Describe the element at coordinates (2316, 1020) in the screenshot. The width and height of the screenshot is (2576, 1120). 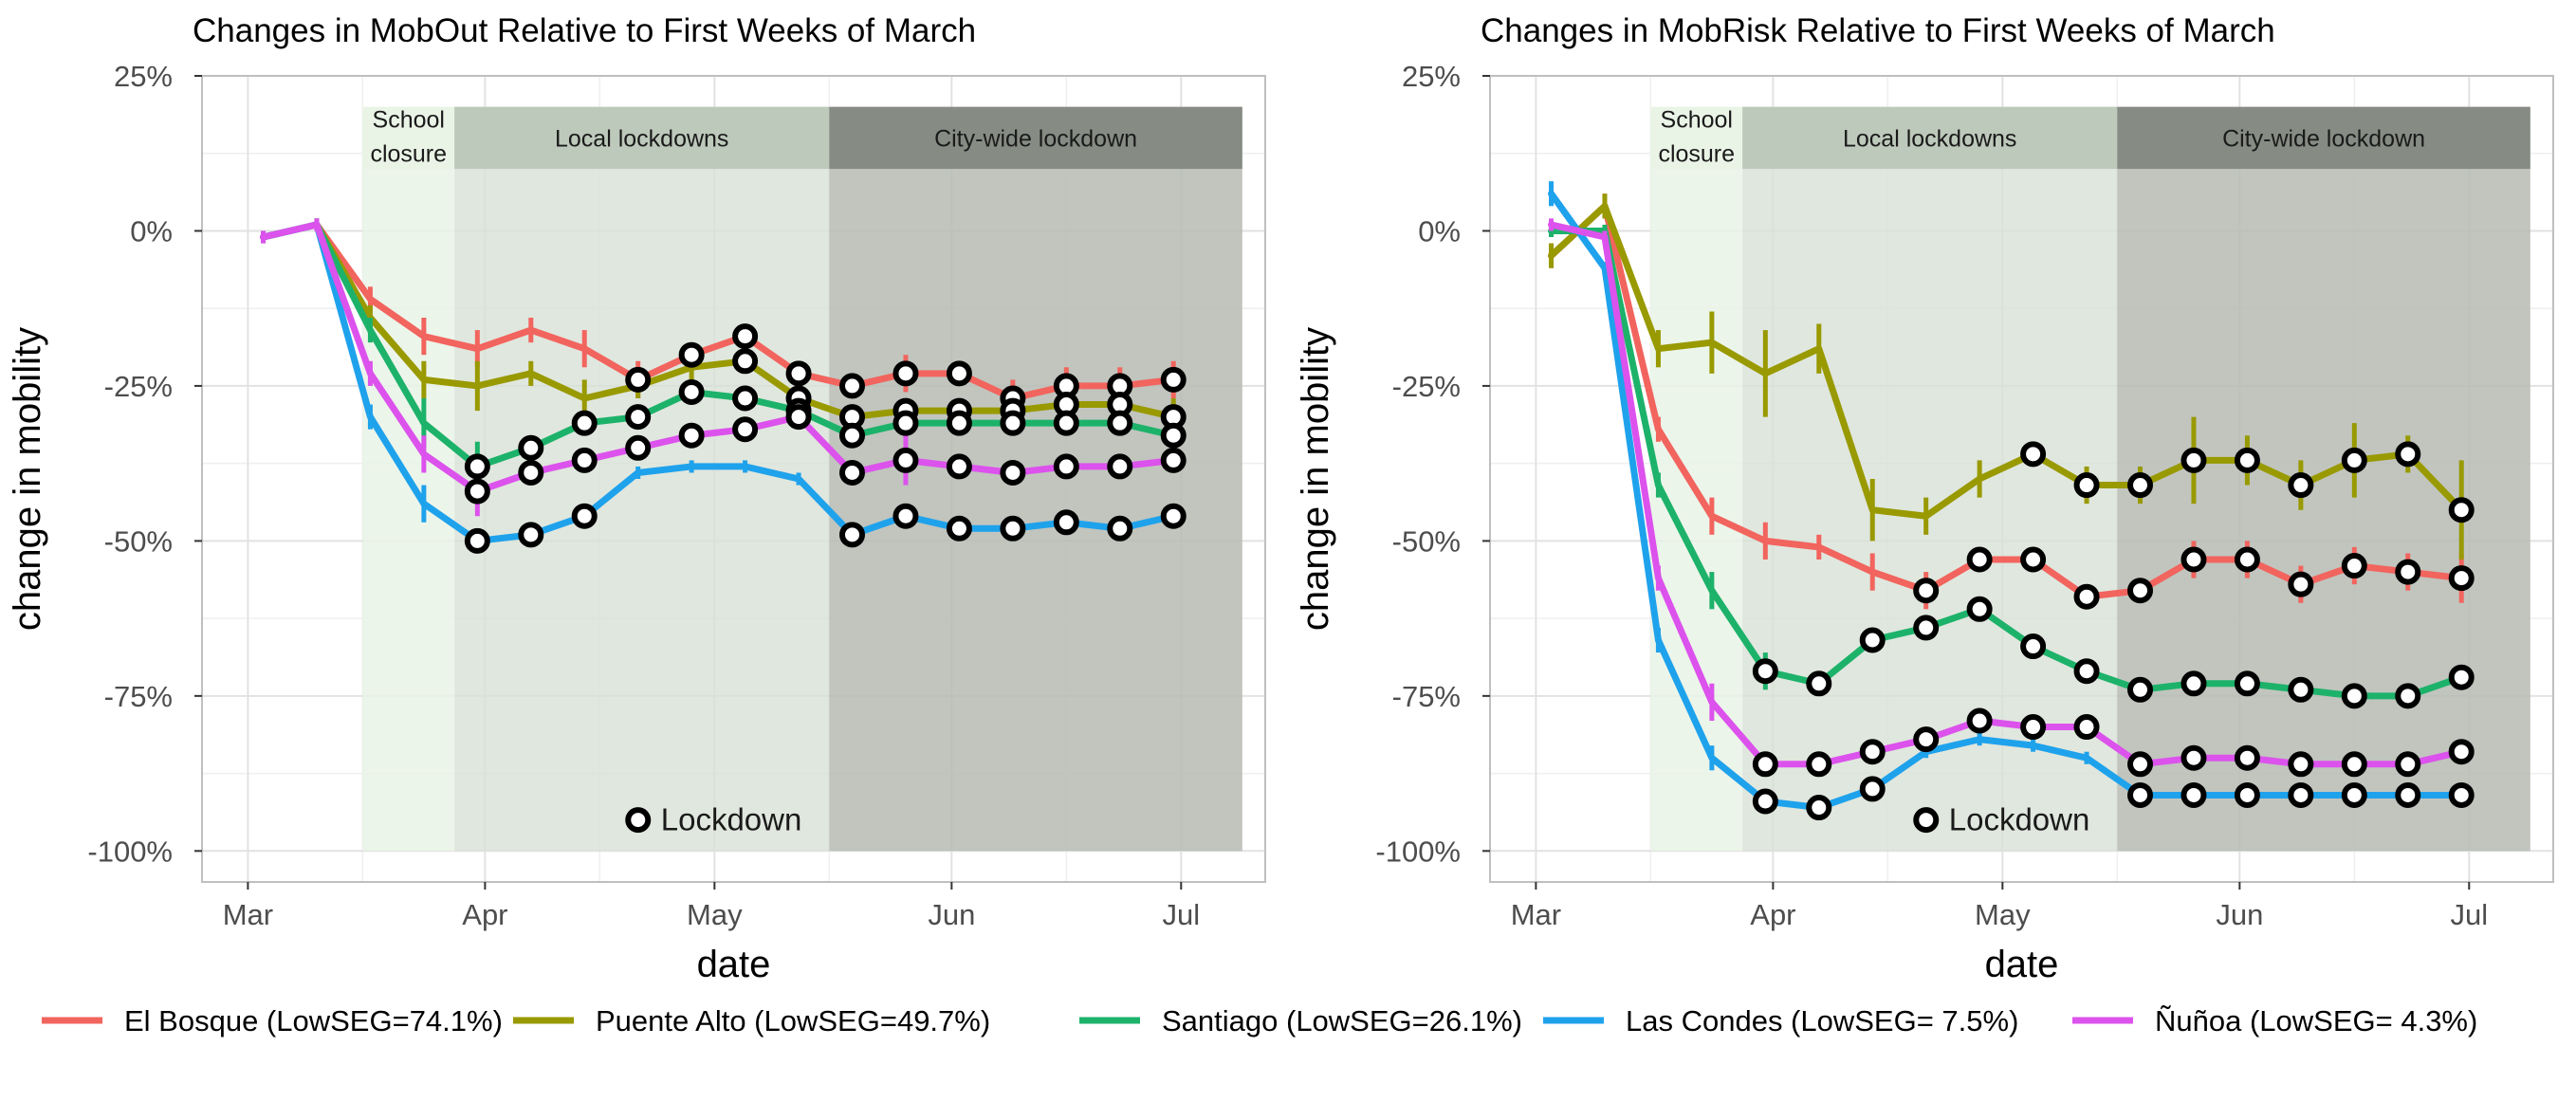
I see `legend-label: Ñuñoa (LowSEG= 4.3%)` at that location.